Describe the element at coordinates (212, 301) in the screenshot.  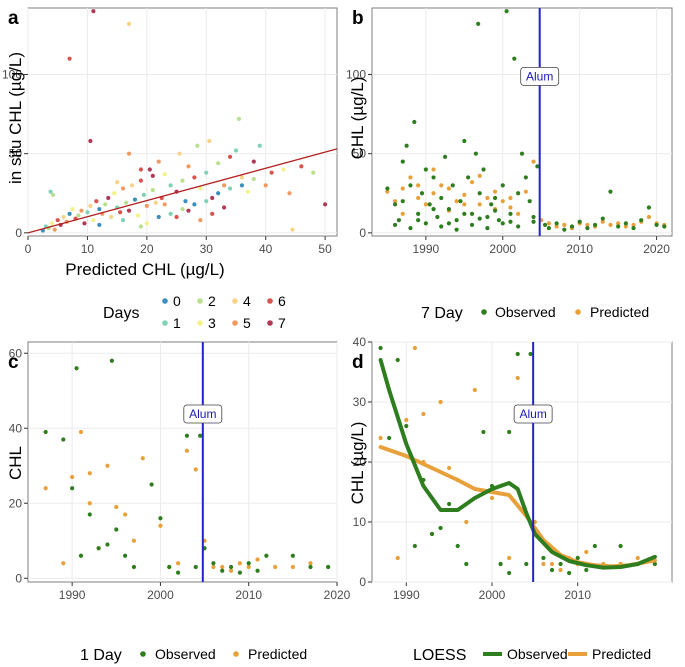
I see `legend-days-label-2: 2` at that location.